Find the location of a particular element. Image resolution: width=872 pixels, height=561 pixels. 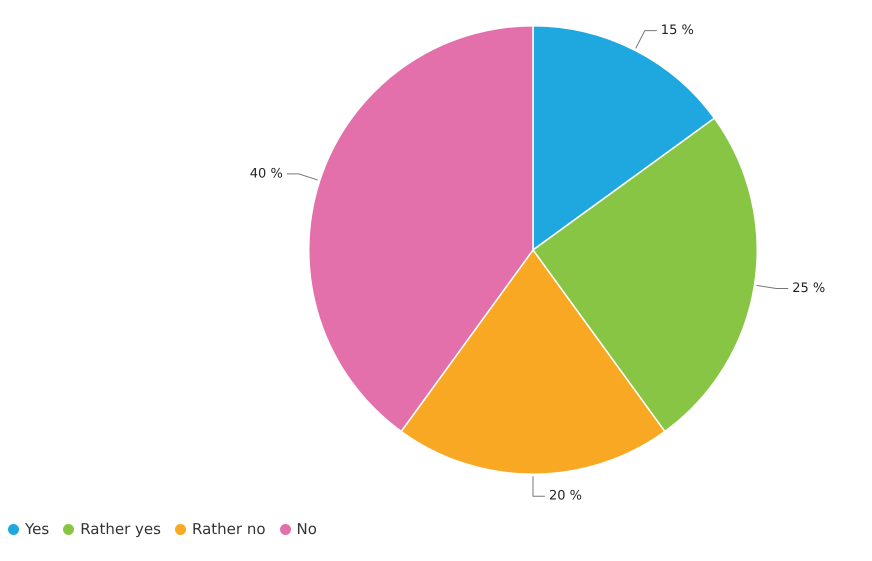

legend-label: Rather no is located at coordinates (229, 529).